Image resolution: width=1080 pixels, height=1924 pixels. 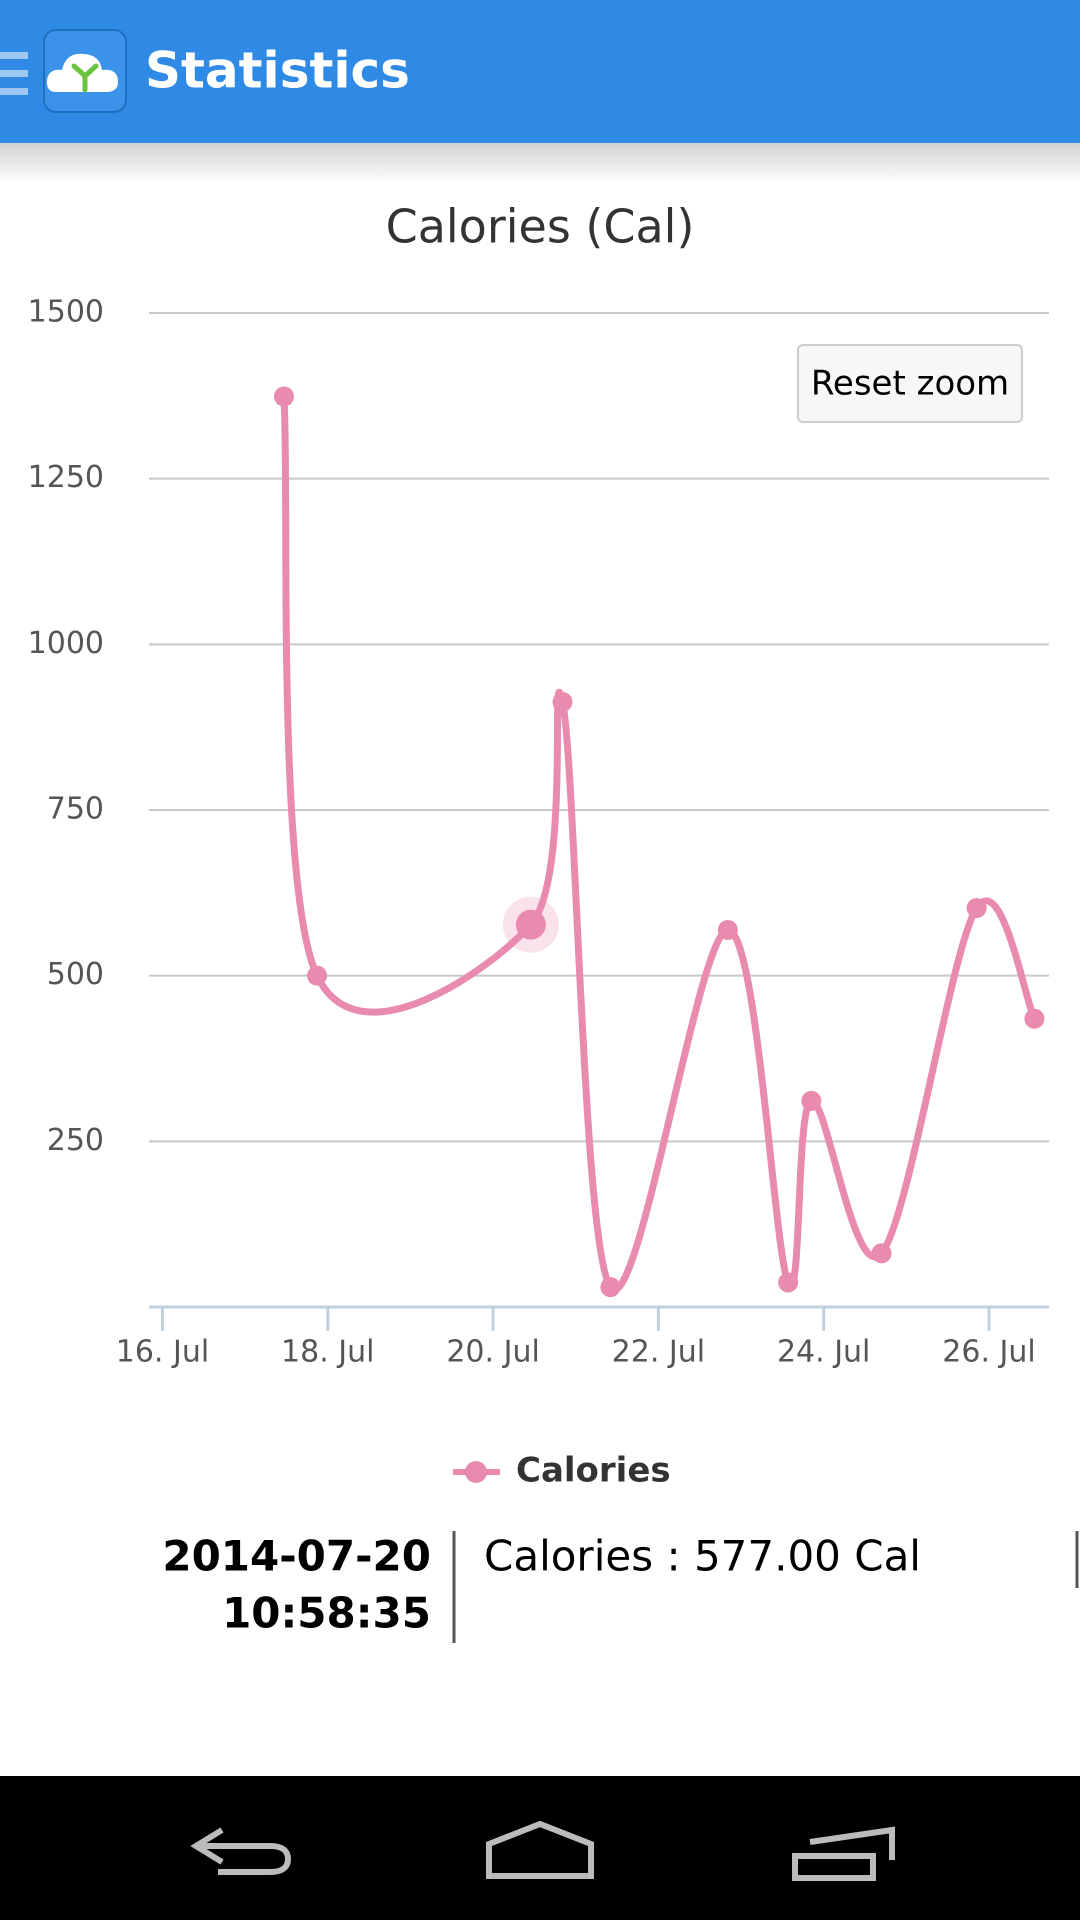 I want to click on tooltip-time: 10:58:35, so click(x=326, y=1613).